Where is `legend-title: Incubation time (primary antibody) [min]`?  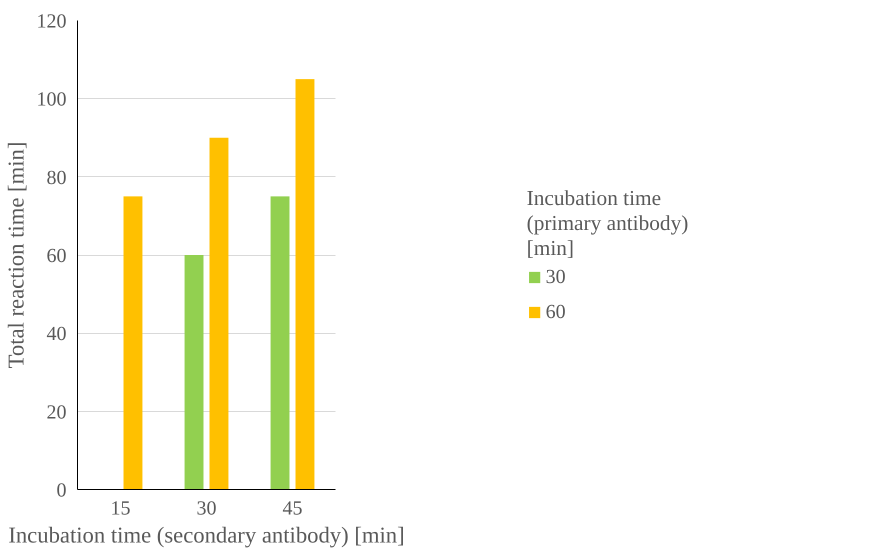 legend-title: Incubation time (primary antibody) [min] is located at coordinates (607, 223).